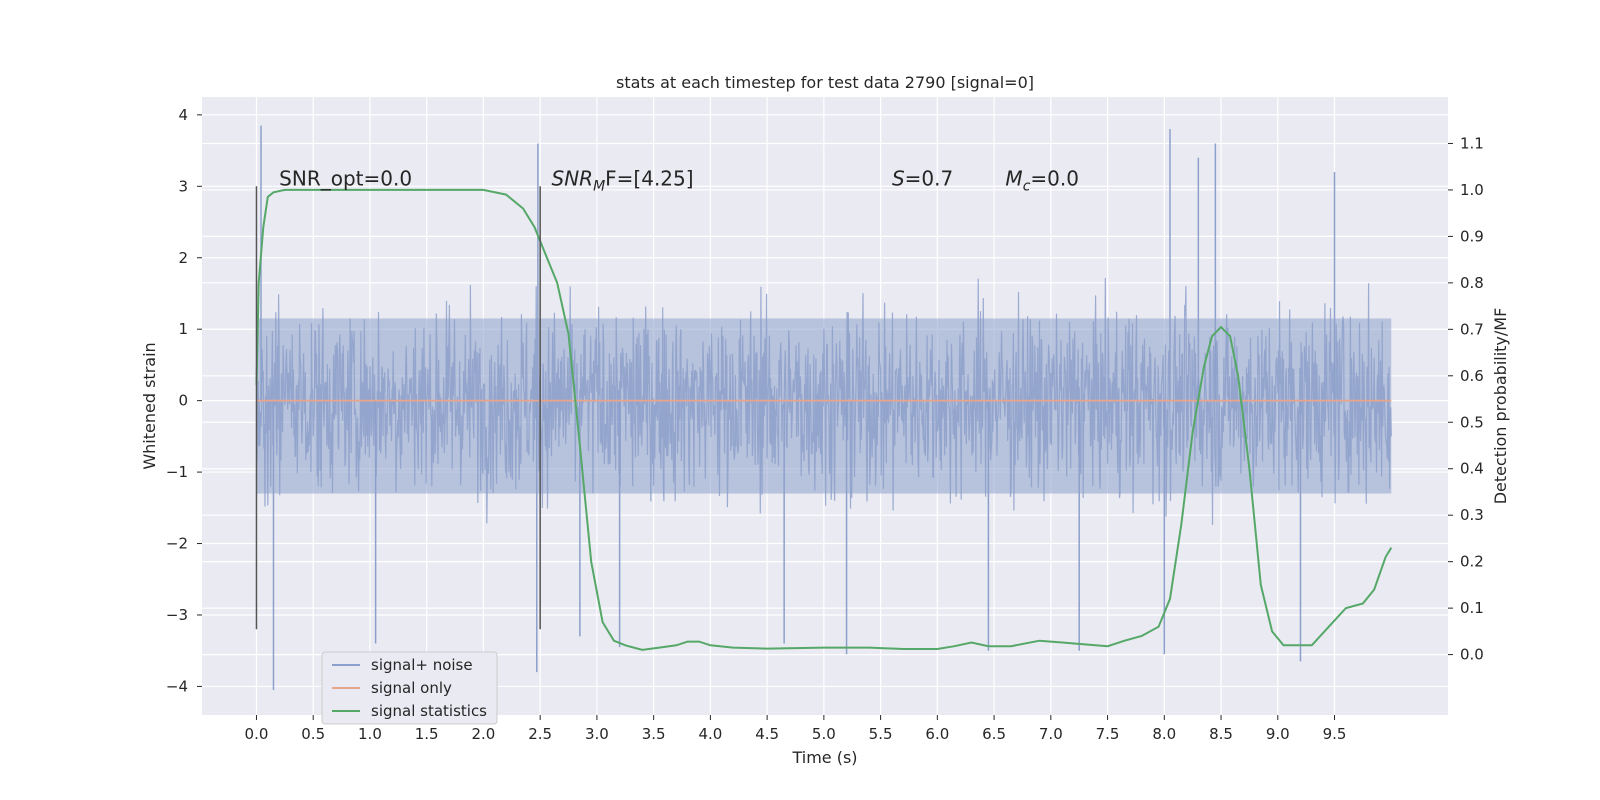  What do you see at coordinates (398, 408) in the screenshot?
I see `vertical-markers` at bounding box center [398, 408].